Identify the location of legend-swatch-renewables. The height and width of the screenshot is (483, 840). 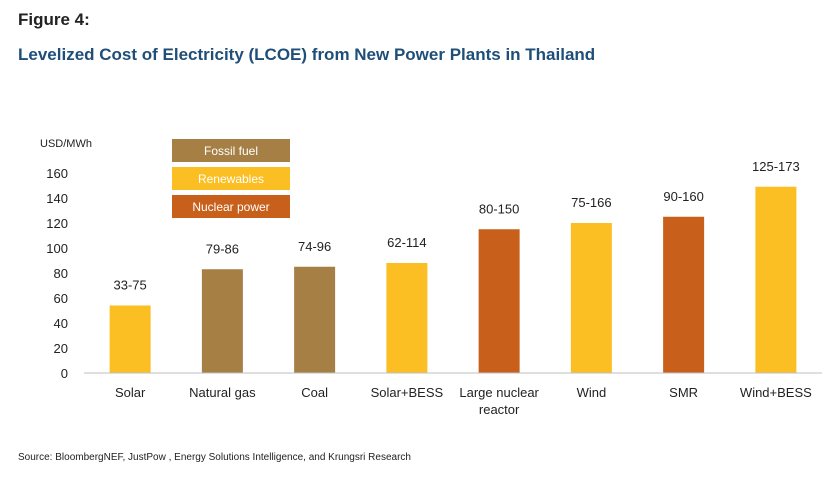
(231, 178).